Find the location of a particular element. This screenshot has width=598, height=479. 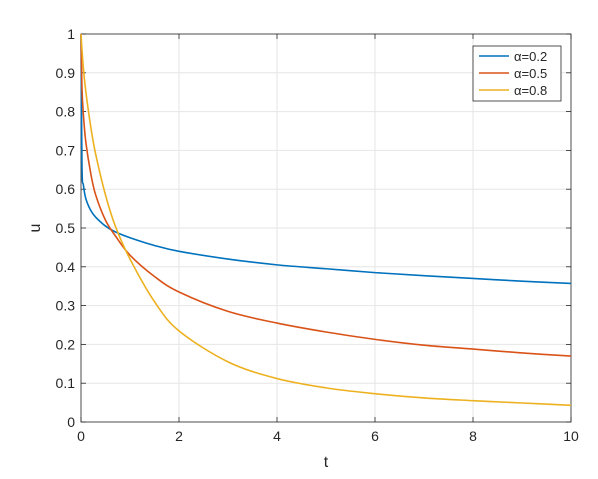

legend-entry: α=0.8 is located at coordinates (530, 90).